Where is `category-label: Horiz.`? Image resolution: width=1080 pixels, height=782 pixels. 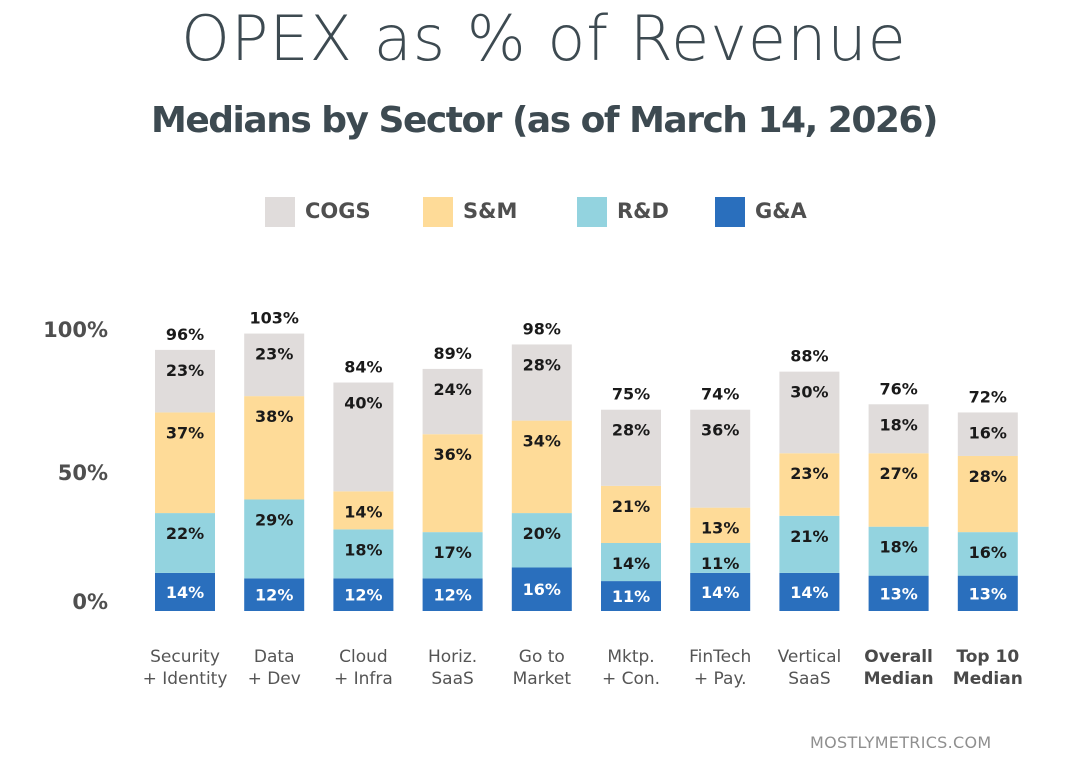
category-label: Horiz. is located at coordinates (452, 657).